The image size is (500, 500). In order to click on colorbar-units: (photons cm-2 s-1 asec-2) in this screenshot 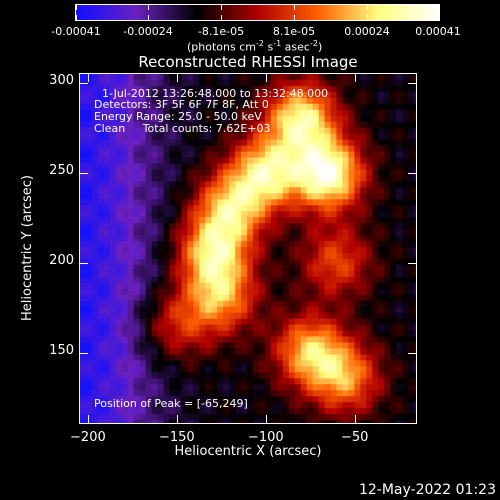, I will do `click(255, 46)`.